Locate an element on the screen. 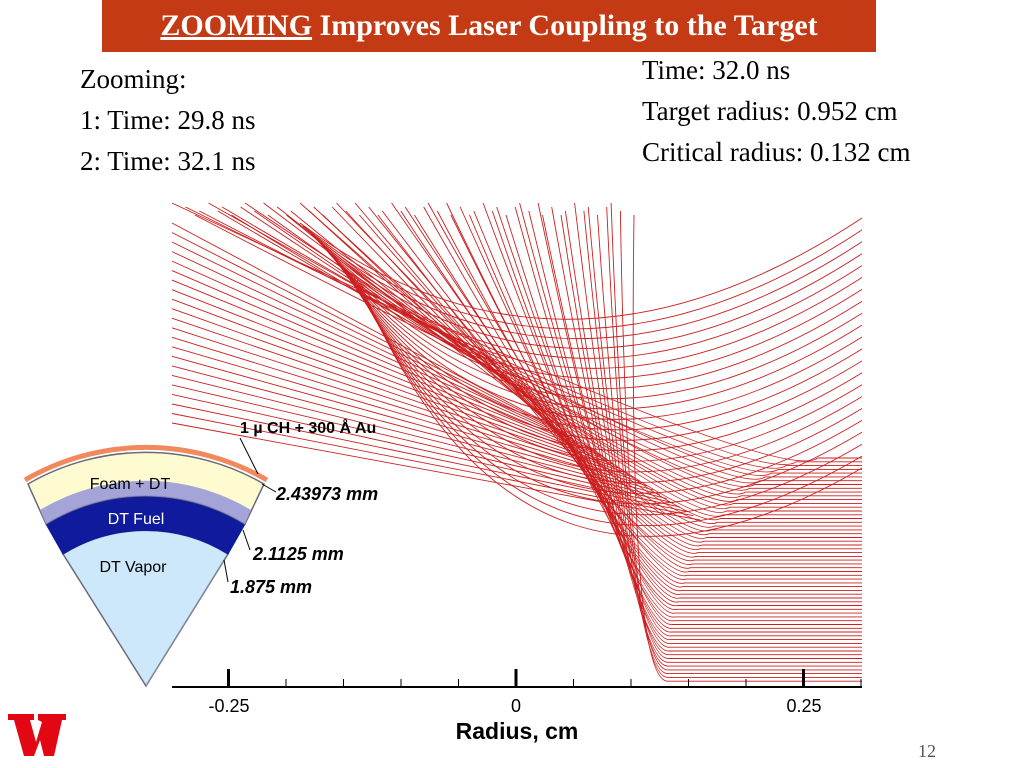  zooming-line-1: 1: Time: 29.8 ns is located at coordinates (168, 120).